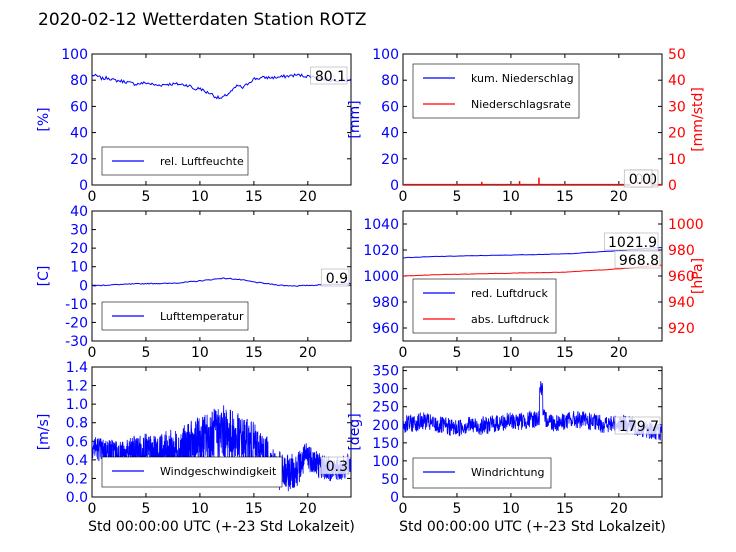 This screenshot has height=552, width=736. I want to click on legend: kum. Niederschlag Niederschlagsrate, so click(496, 91).